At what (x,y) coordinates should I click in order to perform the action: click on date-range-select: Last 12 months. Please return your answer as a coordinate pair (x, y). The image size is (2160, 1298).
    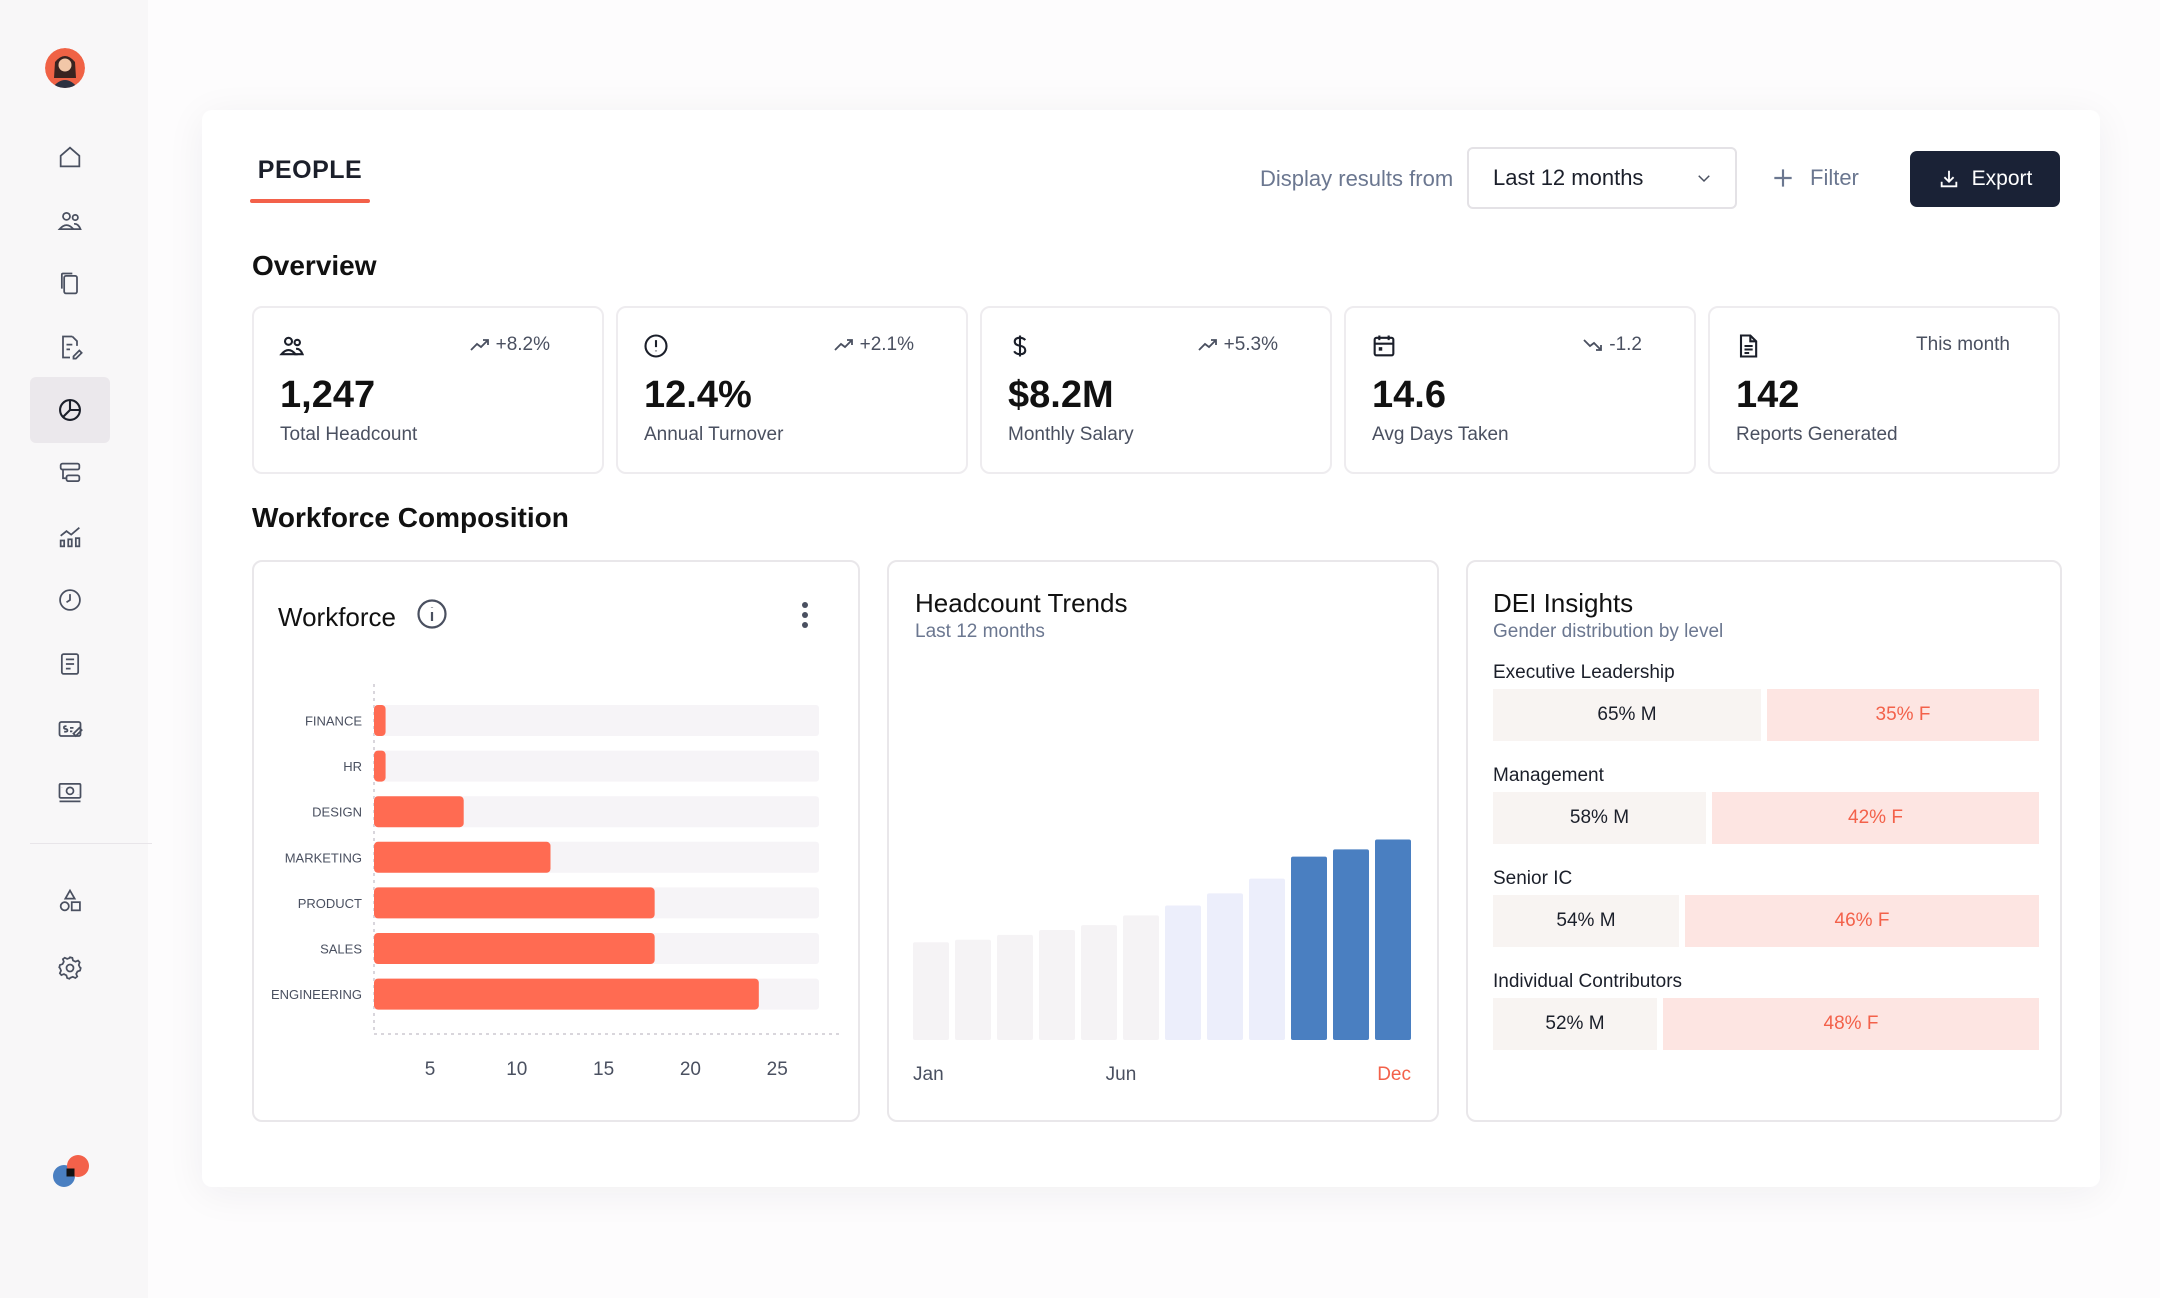
    Looking at the image, I should click on (1602, 178).